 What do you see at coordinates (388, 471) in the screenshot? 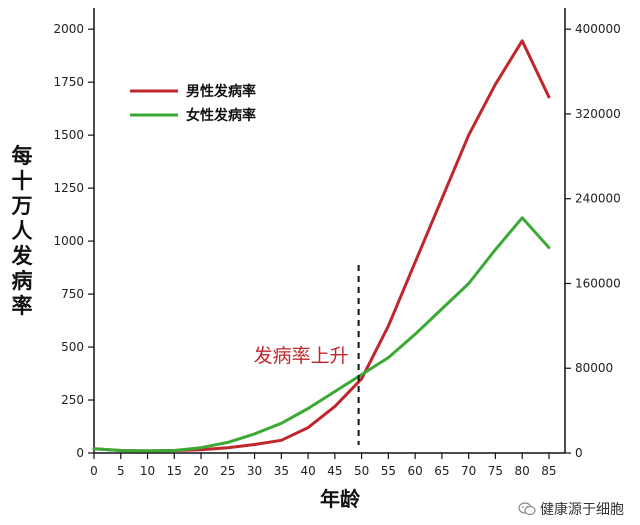
I see `x-tick-label: 55` at bounding box center [388, 471].